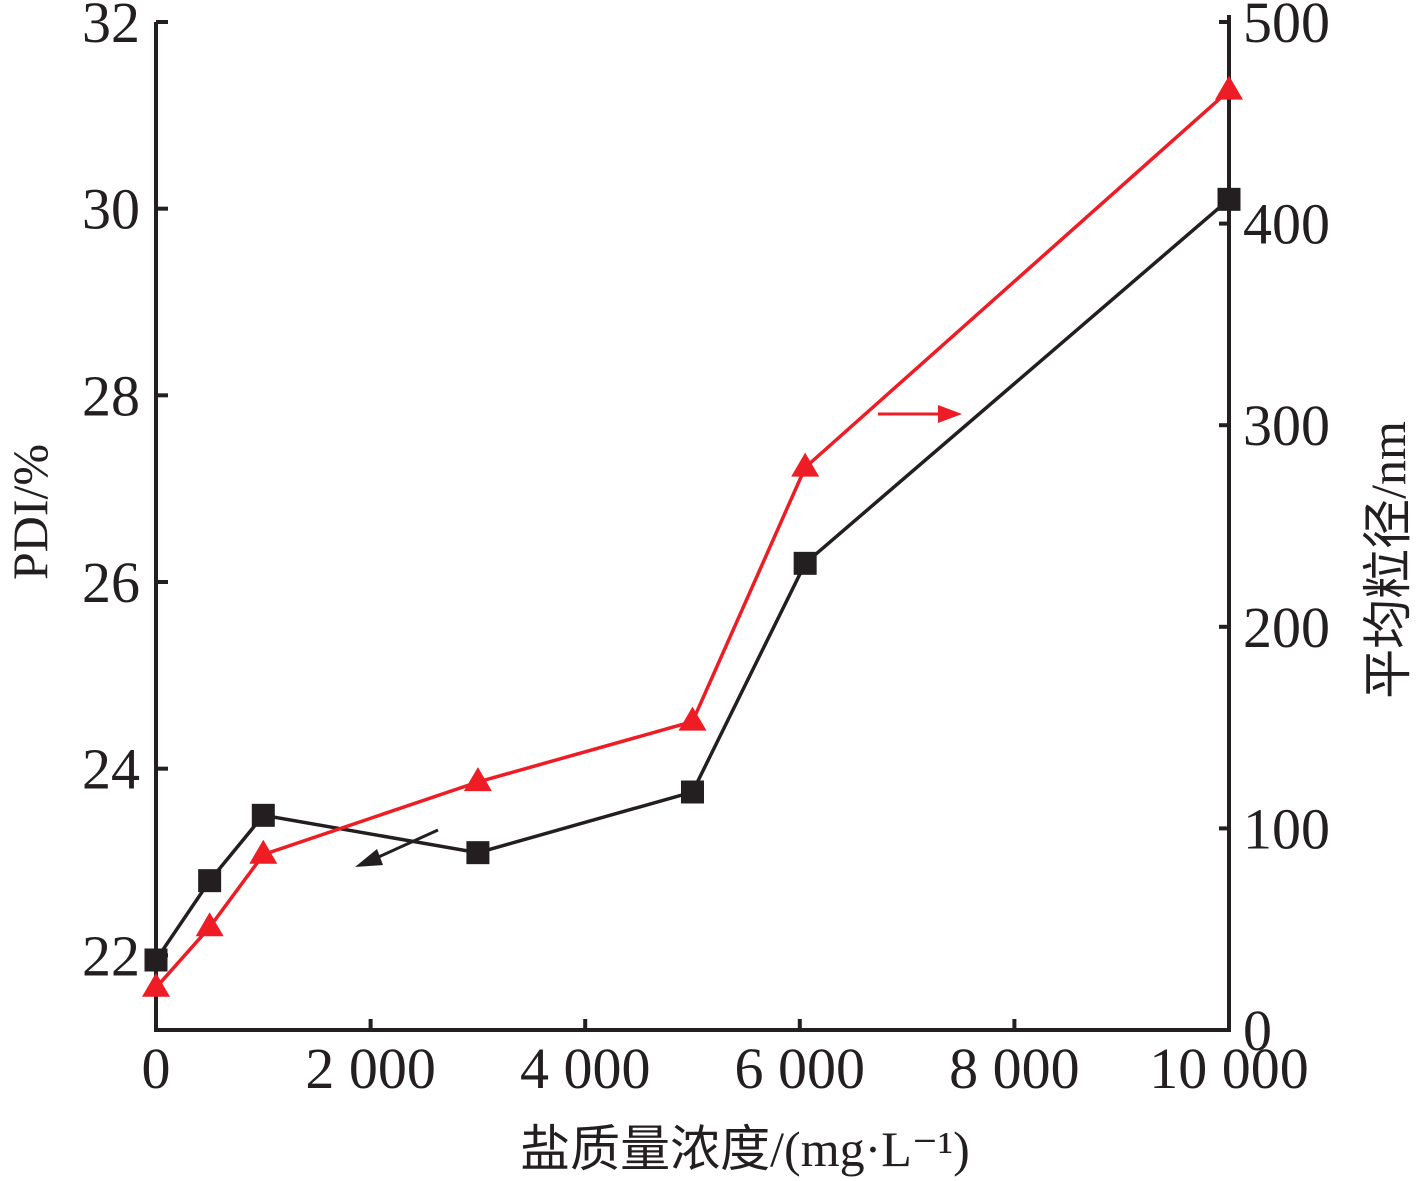 The image size is (1417, 1181). Describe the element at coordinates (111, 769) in the screenshot. I see `left-y-tick-label: 24` at that location.